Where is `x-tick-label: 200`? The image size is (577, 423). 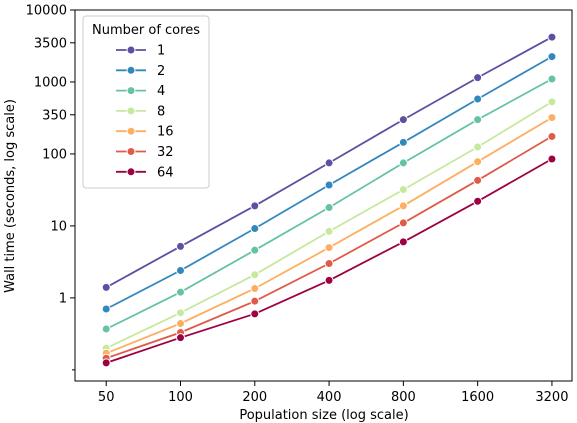
x-tick-label: 200 is located at coordinates (254, 397).